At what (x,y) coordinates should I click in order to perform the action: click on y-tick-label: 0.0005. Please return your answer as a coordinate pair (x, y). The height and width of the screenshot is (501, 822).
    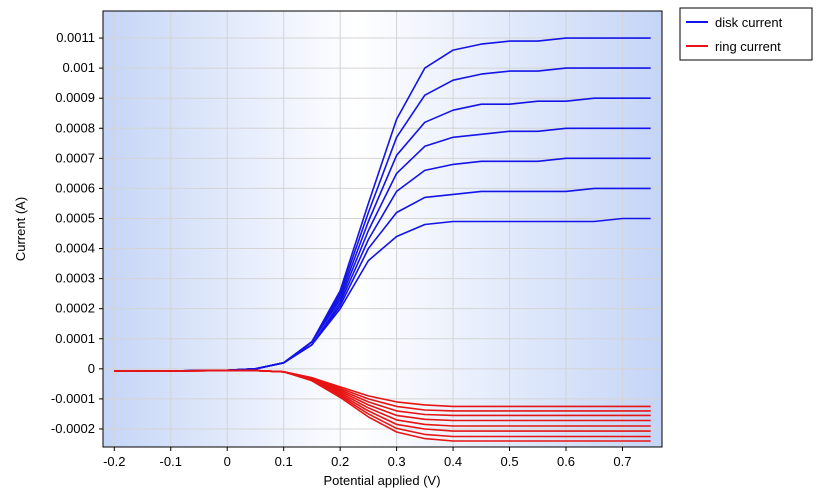
    Looking at the image, I should click on (75, 217).